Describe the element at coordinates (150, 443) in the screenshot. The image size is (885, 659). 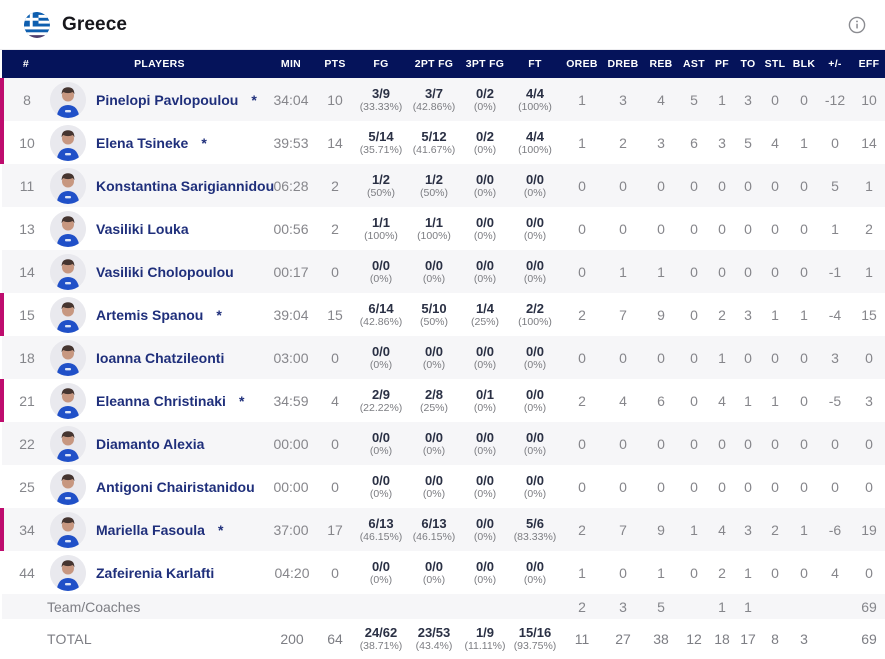
I see `player-name-link: Diamanto Alexia` at that location.